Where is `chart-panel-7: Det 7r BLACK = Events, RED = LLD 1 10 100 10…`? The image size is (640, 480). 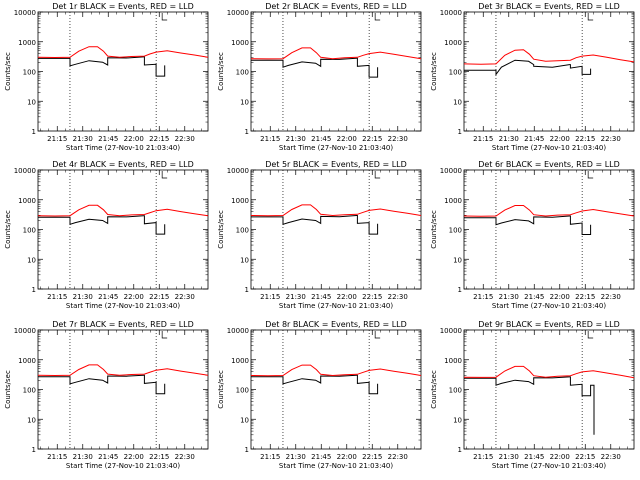 chart-panel-7: Det 7r BLACK = Events, RED = LLD 1 10 100 10… is located at coordinates (106, 395).